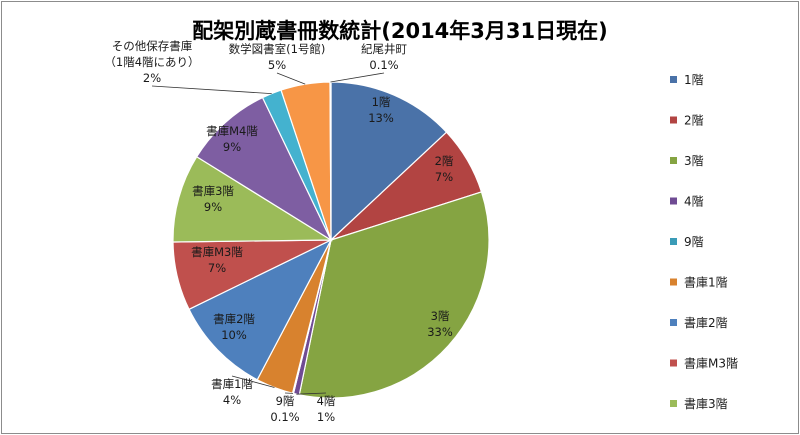 The height and width of the screenshot is (435, 800). Describe the element at coordinates (399, 31) in the screenshot. I see `chart-title: 配架別蔵書冊数統計(2014年3月31日現在)` at that location.